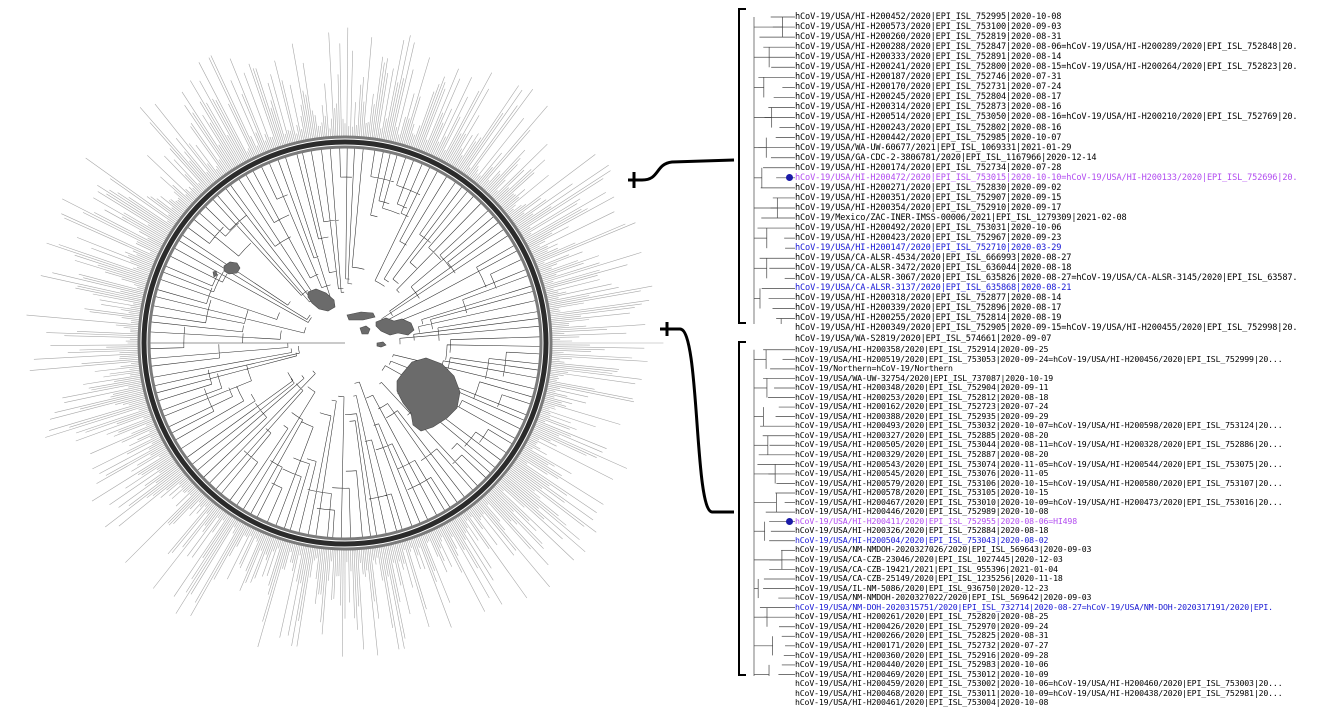 This screenshot has height=708, width=1332. What do you see at coordinates (742, 166) in the screenshot?
I see `clade-bracket-top` at bounding box center [742, 166].